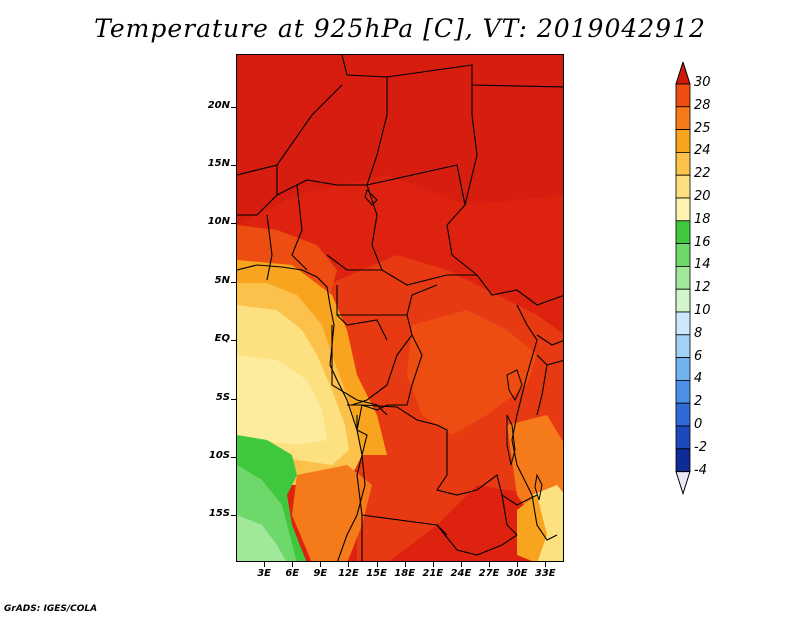 The image size is (800, 618). I want to click on colorbar-level-label: 24, so click(702, 151).